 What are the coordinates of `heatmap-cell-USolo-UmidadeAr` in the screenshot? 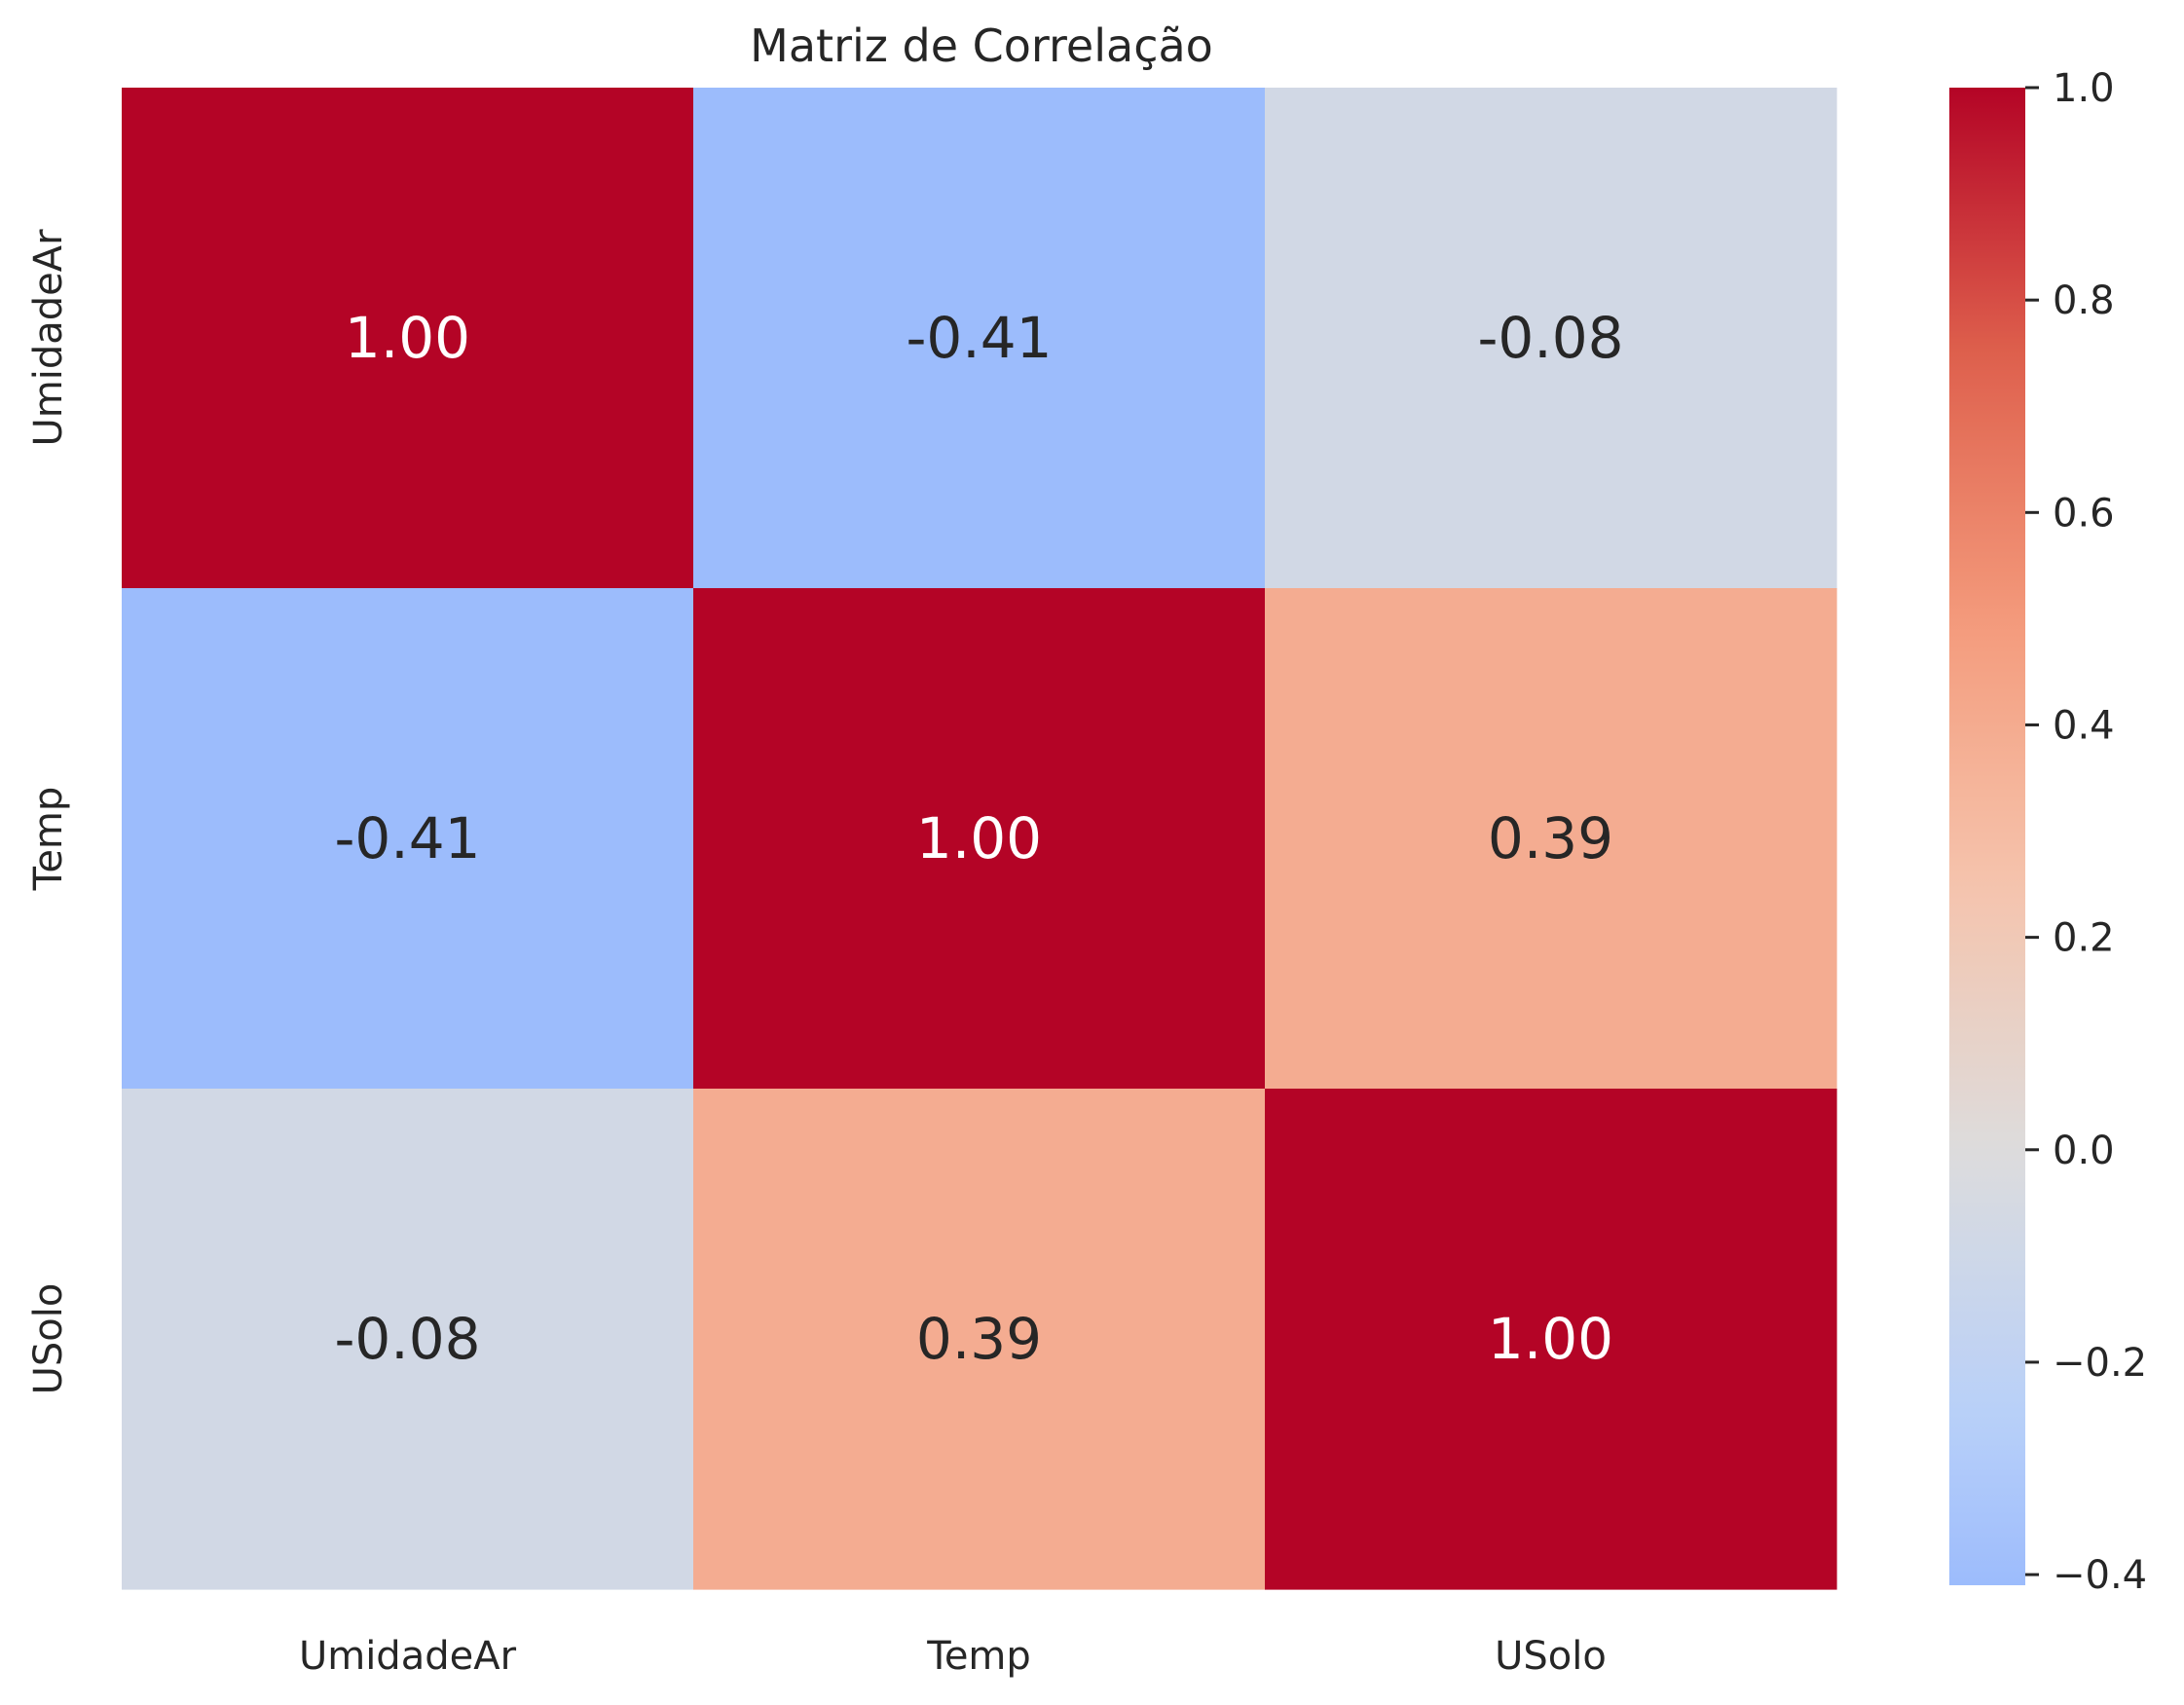 It's located at (408, 1339).